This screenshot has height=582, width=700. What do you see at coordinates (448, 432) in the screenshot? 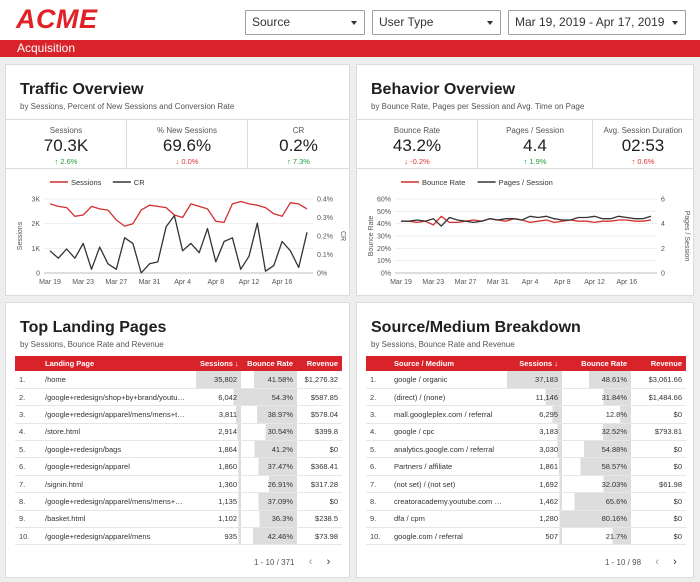
I see `row-name: google / cpc` at bounding box center [448, 432].